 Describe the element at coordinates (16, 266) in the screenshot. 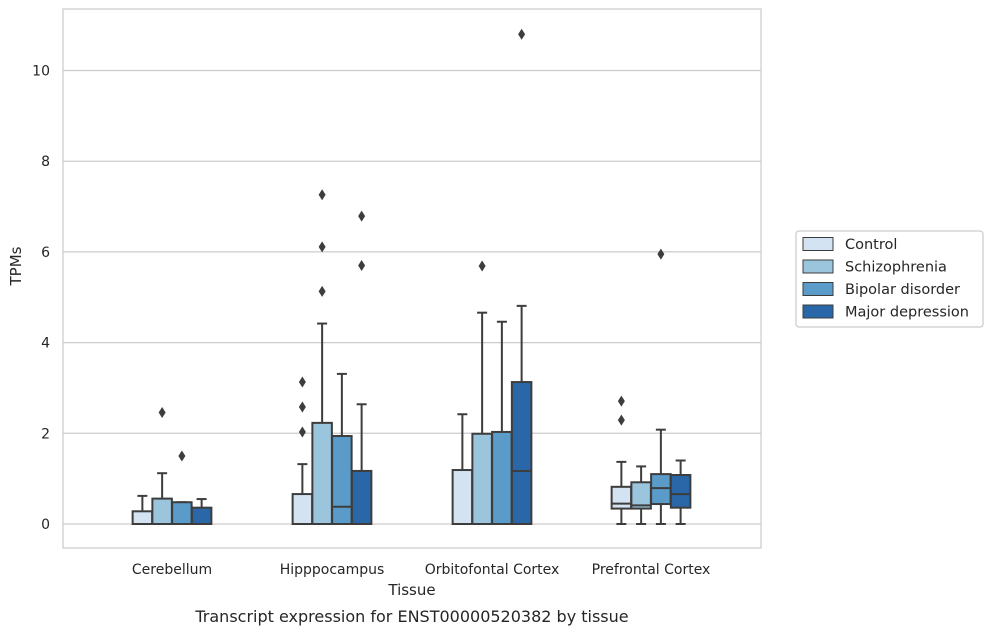

I see `y-axis-title: TPMs` at that location.